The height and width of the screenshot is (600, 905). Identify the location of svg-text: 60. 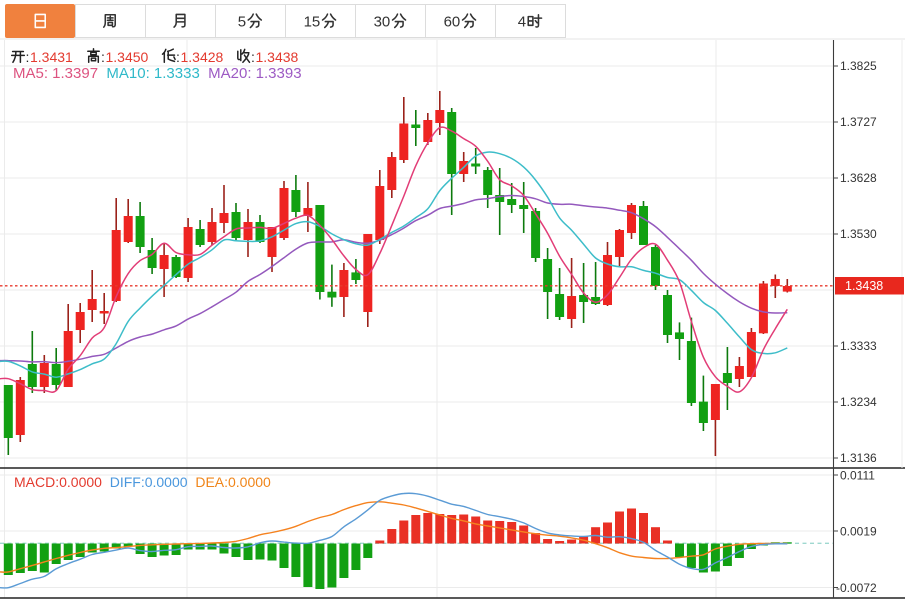
(452, 21).